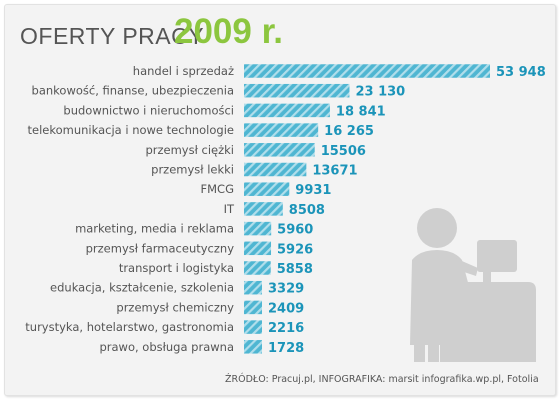 This screenshot has height=400, width=560. I want to click on title-prefix: OFERTY PRACY, so click(112, 36).